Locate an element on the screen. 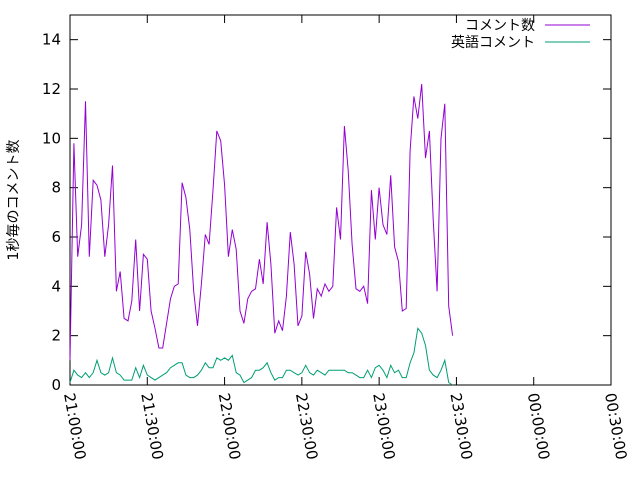  legend-label: コメント数 is located at coordinates (500, 26).